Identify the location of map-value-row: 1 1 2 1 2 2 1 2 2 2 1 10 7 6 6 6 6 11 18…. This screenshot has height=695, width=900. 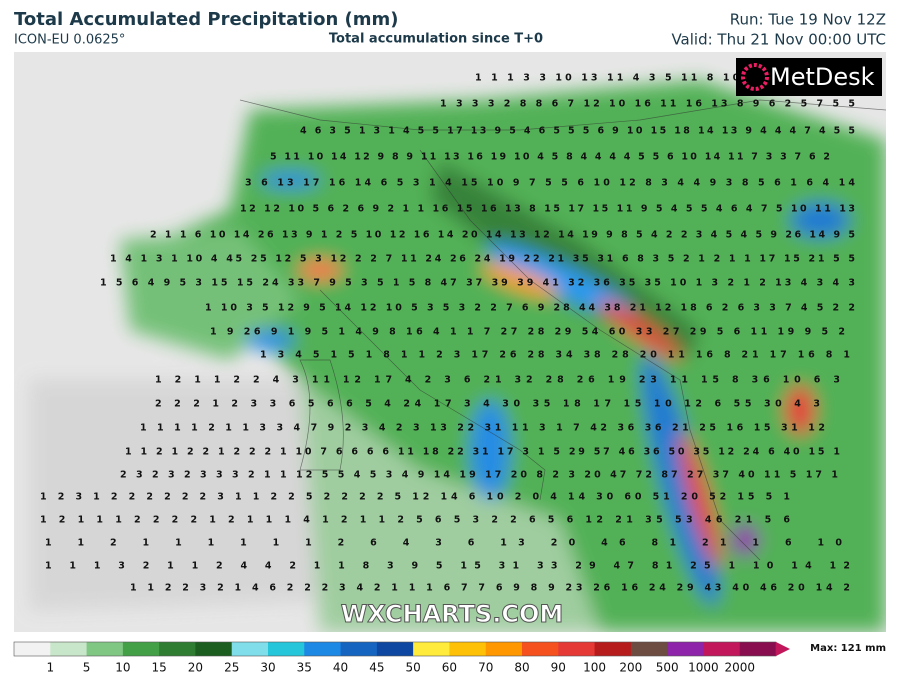
(482, 452).